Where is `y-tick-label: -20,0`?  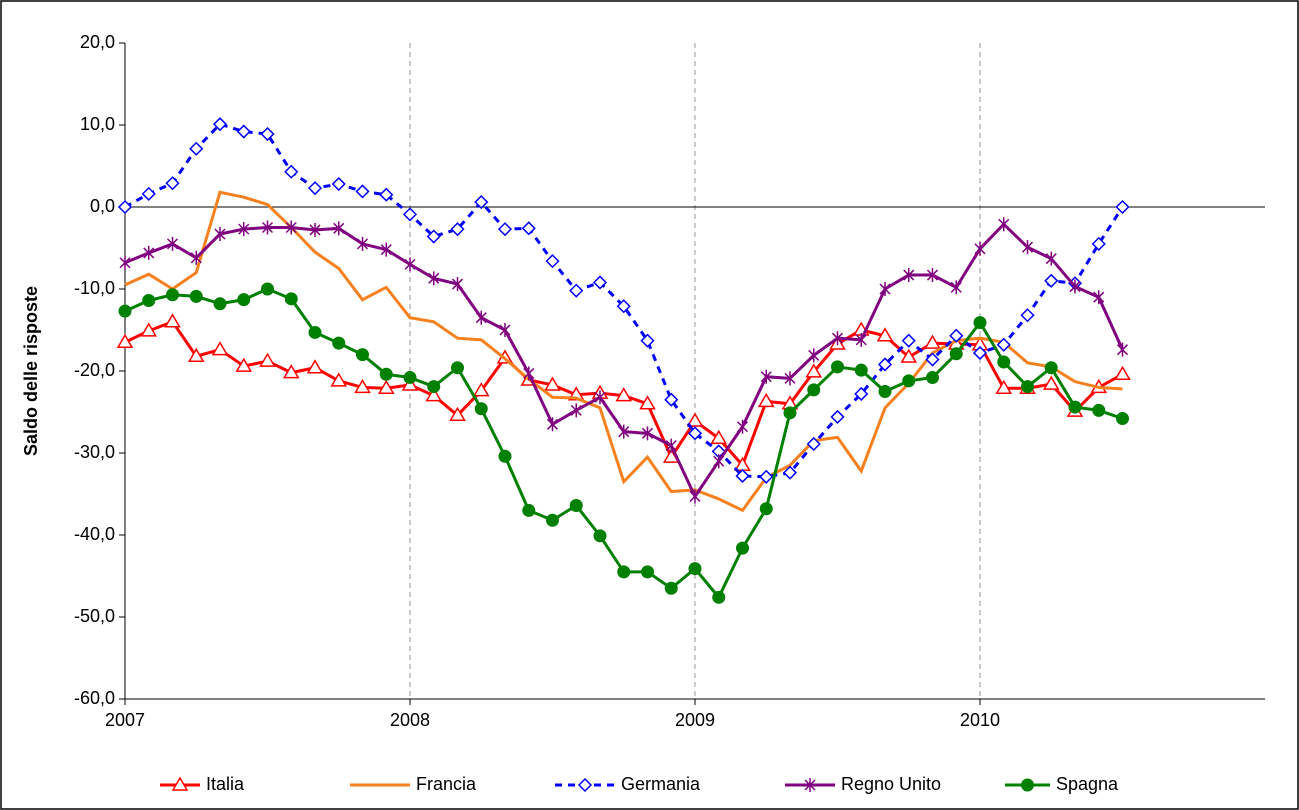
y-tick-label: -20,0 is located at coordinates (94, 370).